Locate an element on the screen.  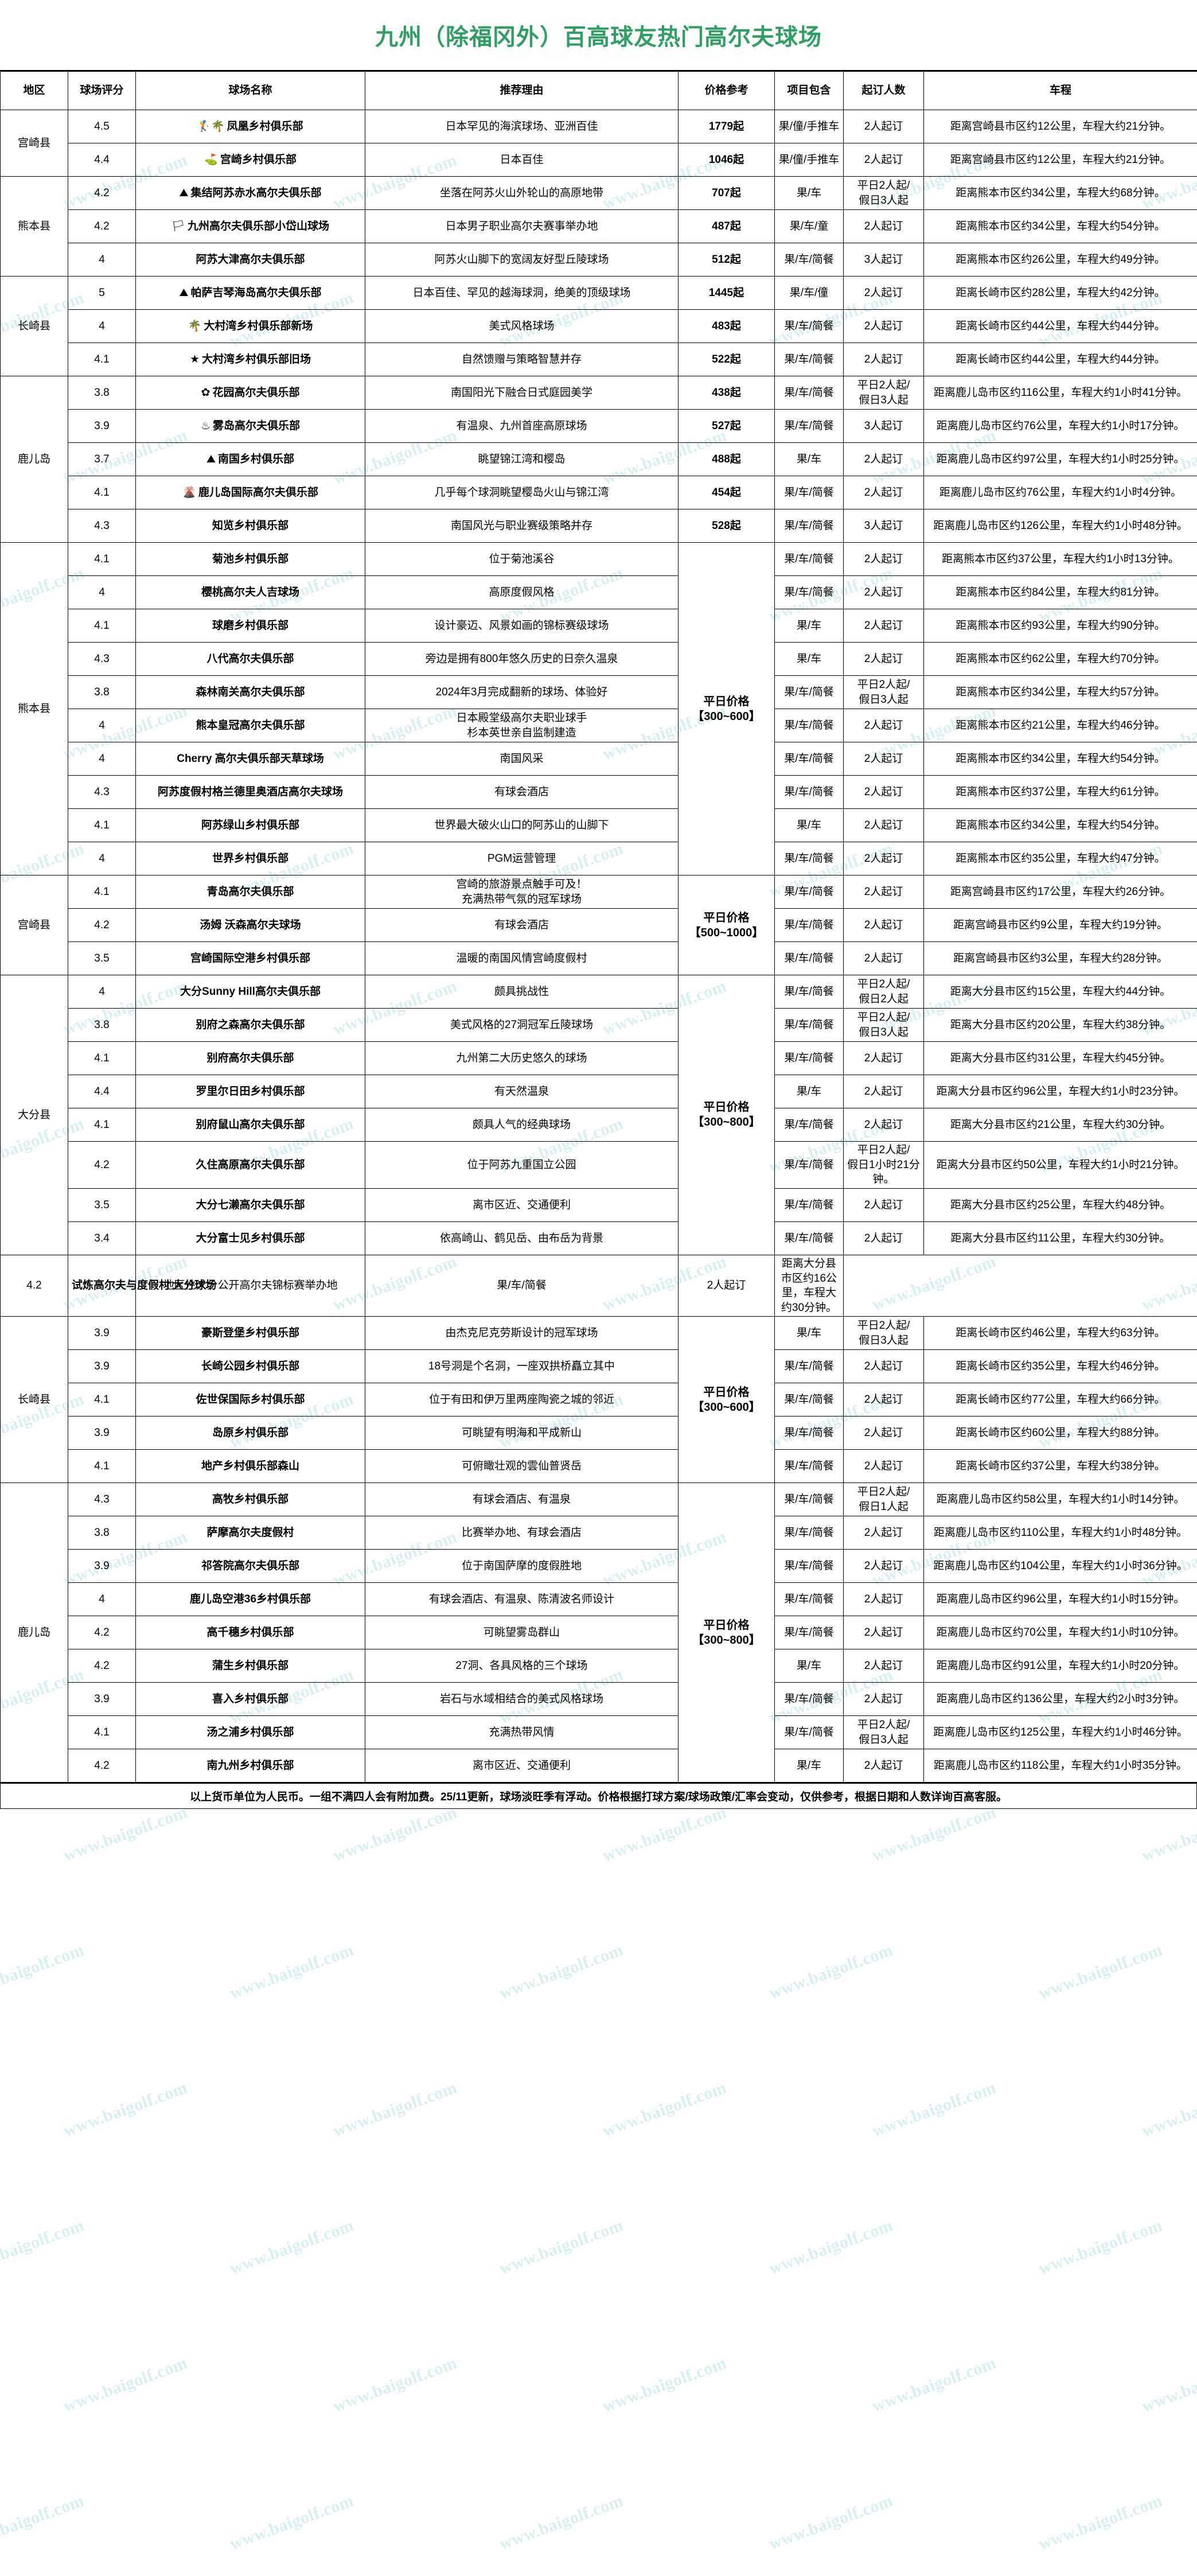
cell-region: 熊本县 is located at coordinates (34, 226).